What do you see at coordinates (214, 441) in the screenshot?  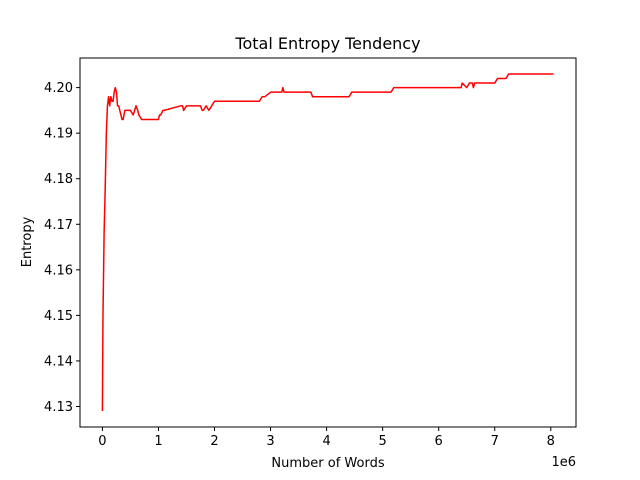 I see `x-tick-label: 2` at bounding box center [214, 441].